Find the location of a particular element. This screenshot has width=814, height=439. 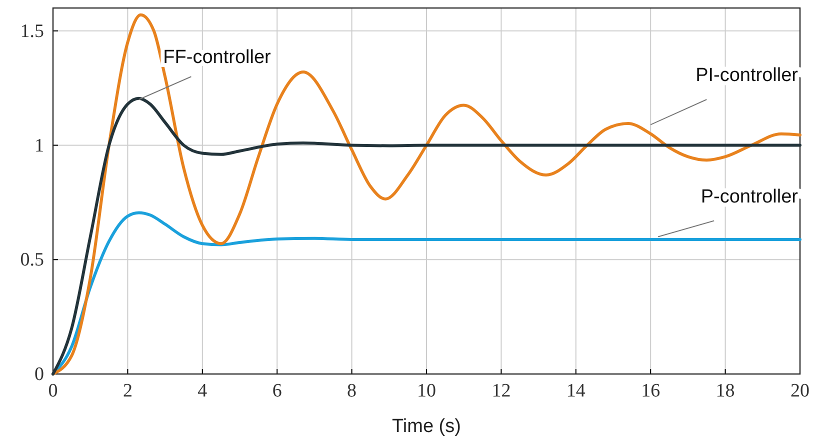

x-tick-label: 10 is located at coordinates (426, 391).